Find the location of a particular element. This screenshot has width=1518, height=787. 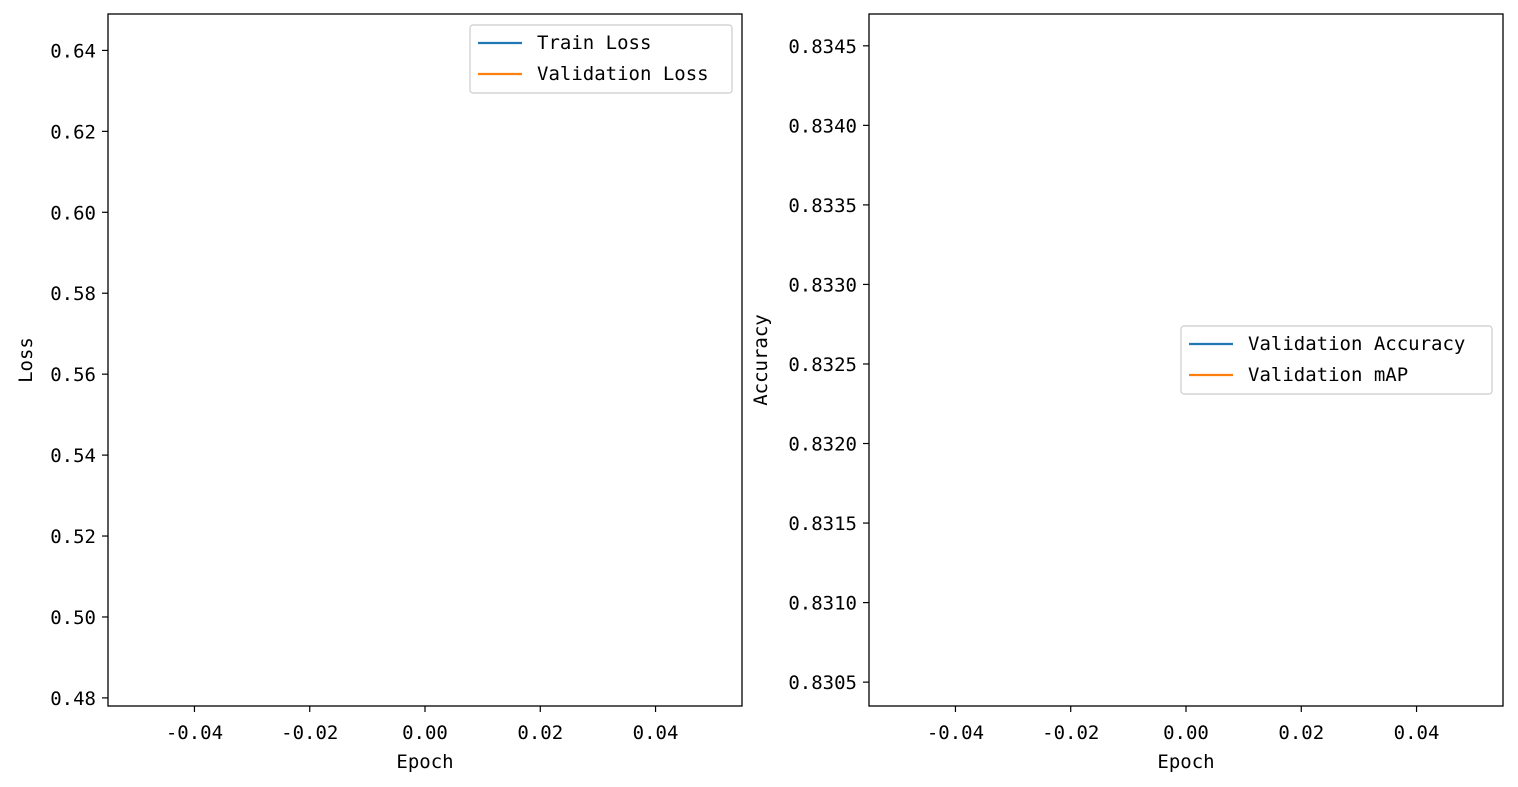

y-tick-label: 0.52 is located at coordinates (73, 537).